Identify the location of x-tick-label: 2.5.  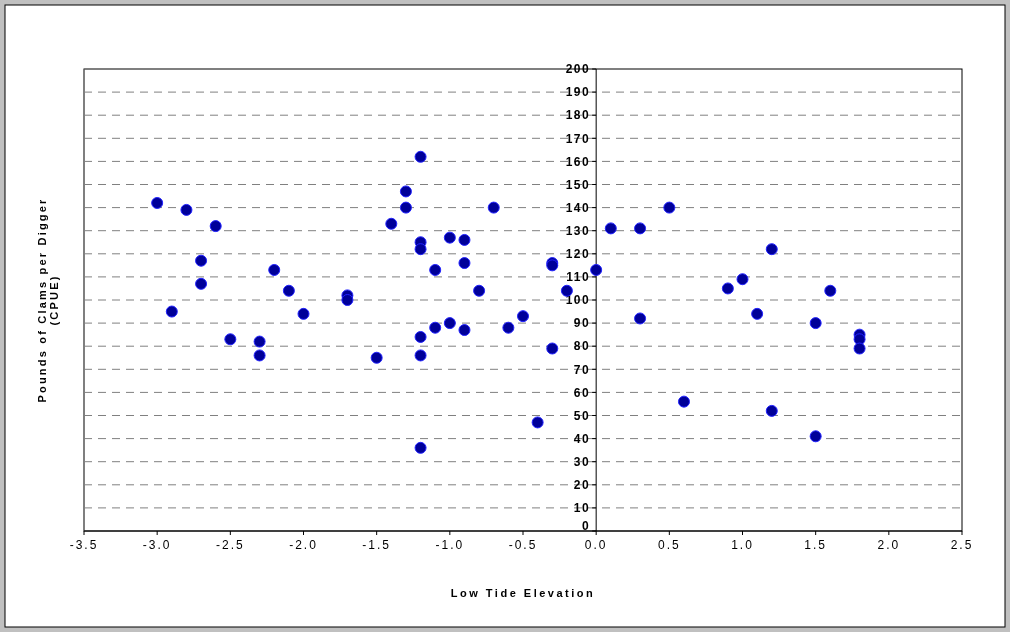
(962, 545).